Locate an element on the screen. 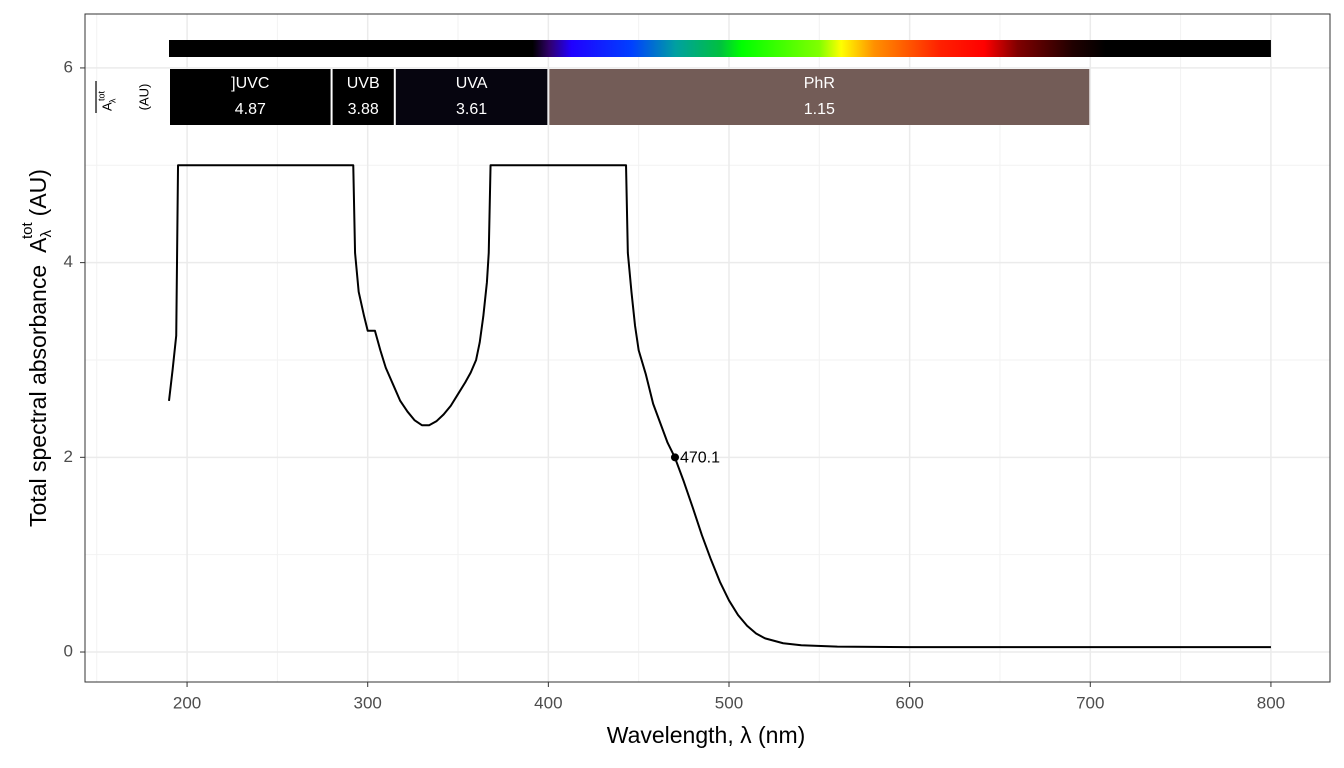 This screenshot has width=1344, height=768. y-title-sub: λ is located at coordinates (46, 234).